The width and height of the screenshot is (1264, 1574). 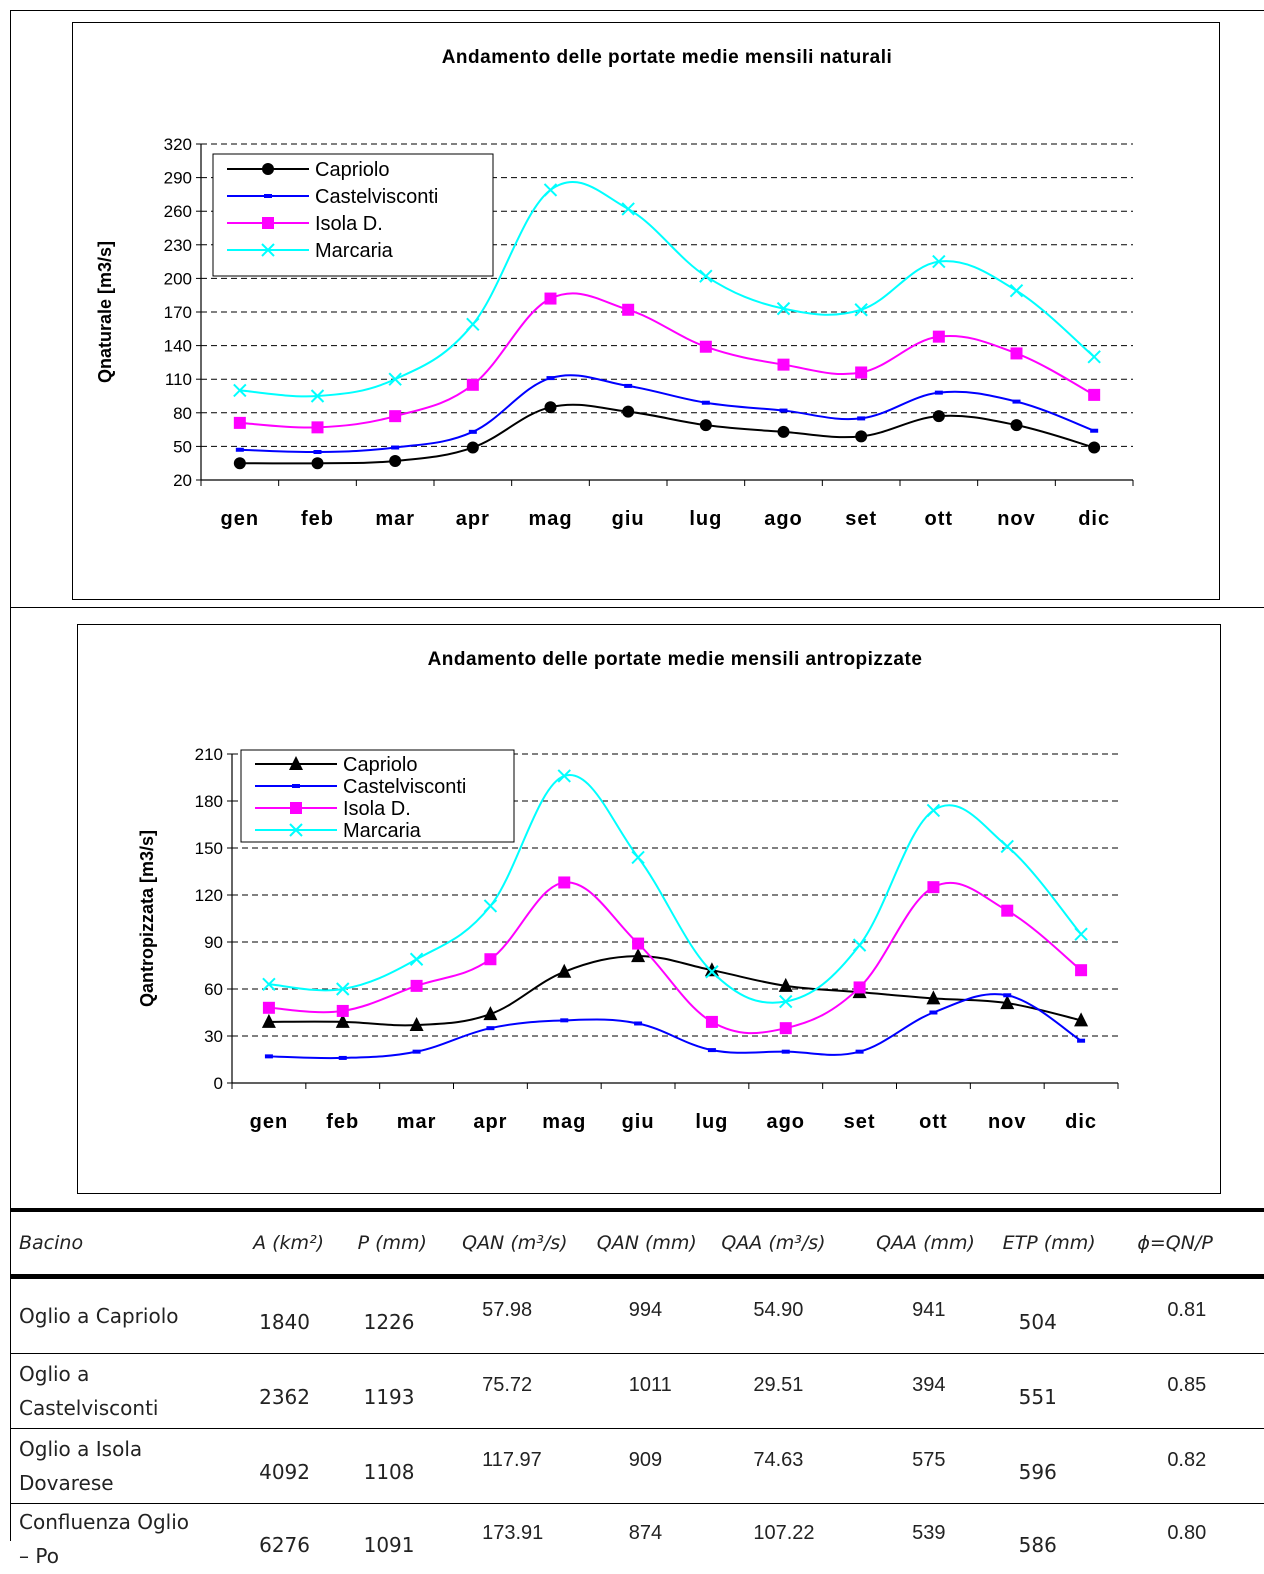 I want to click on cell-value: 117.97, so click(x=512, y=1460).